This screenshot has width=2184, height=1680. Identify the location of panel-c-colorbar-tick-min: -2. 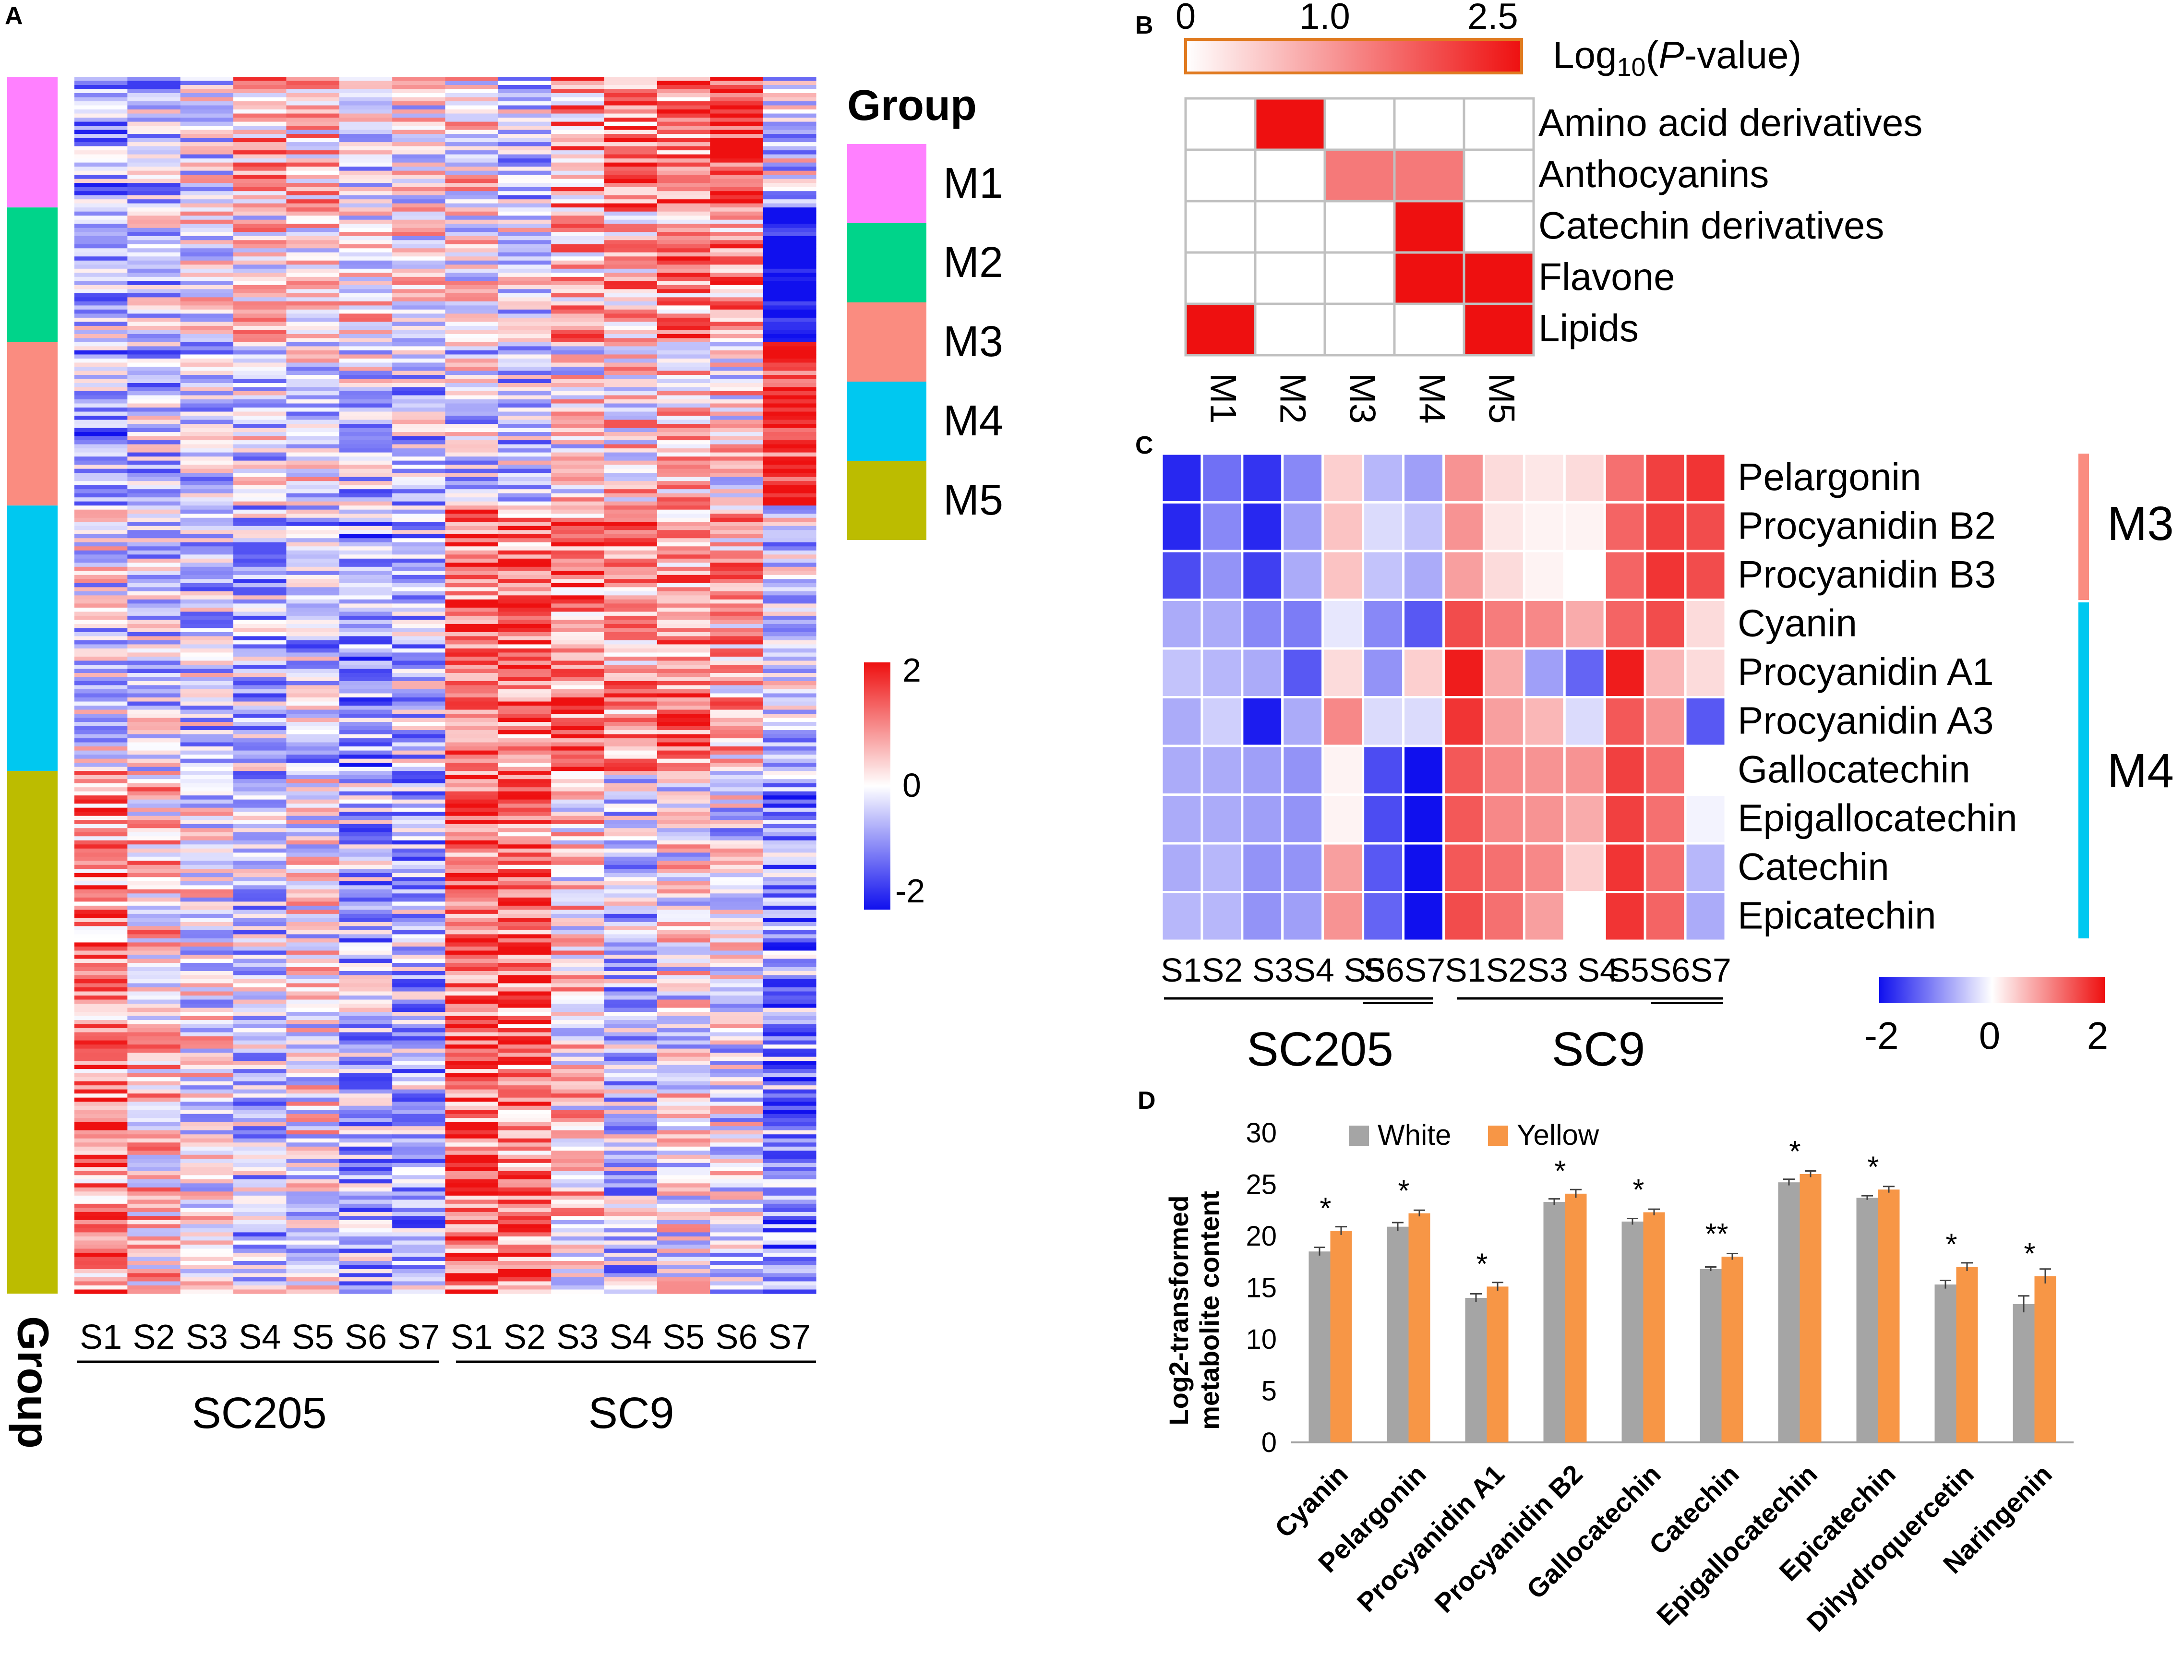
(1881, 1035).